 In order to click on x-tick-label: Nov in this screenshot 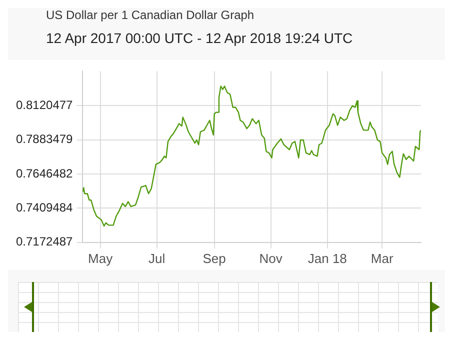, I will do `click(271, 258)`.